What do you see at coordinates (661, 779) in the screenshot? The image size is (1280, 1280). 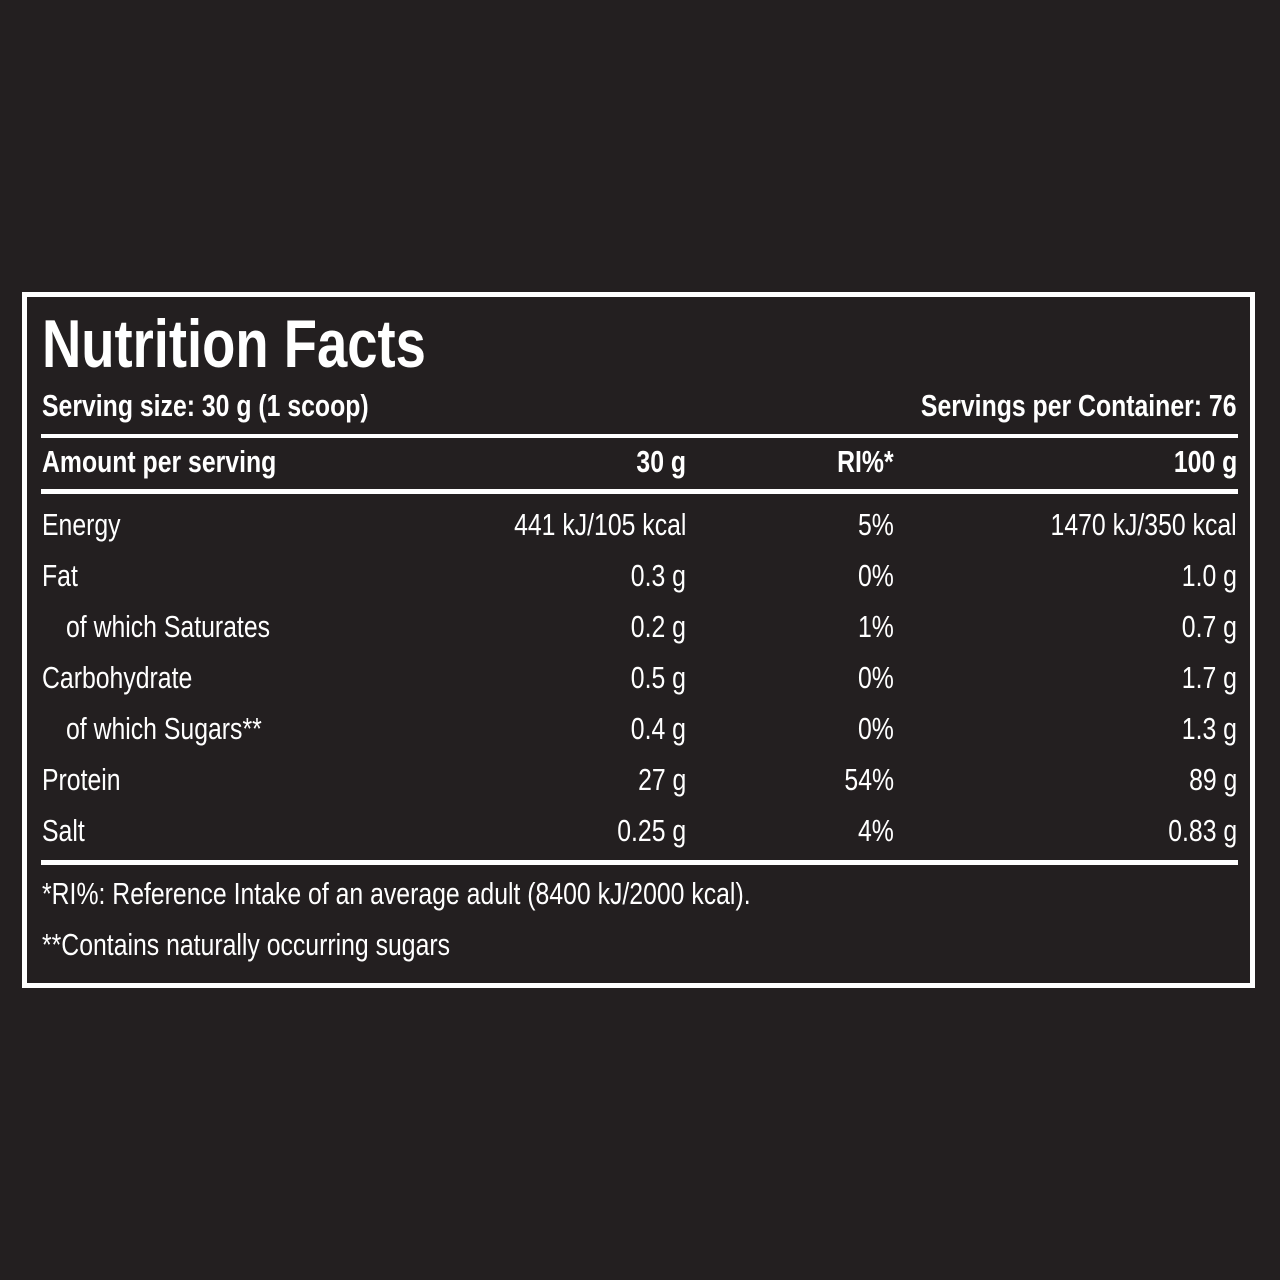 I see `per-serving-value: 27 g` at bounding box center [661, 779].